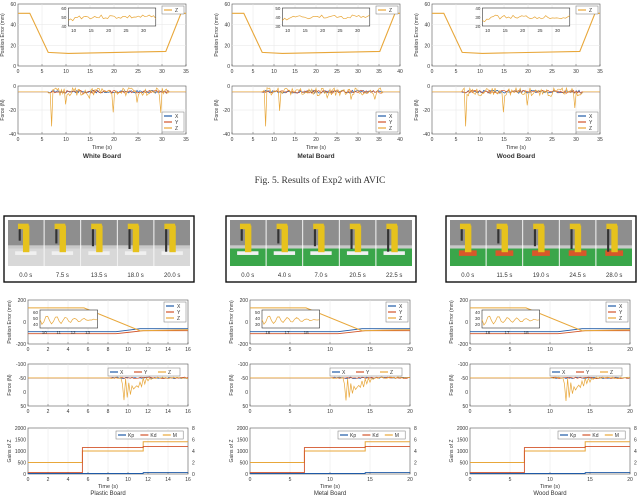  What do you see at coordinates (135, 276) in the screenshot?
I see `fig6-frame-time: 18.0 s` at bounding box center [135, 276].